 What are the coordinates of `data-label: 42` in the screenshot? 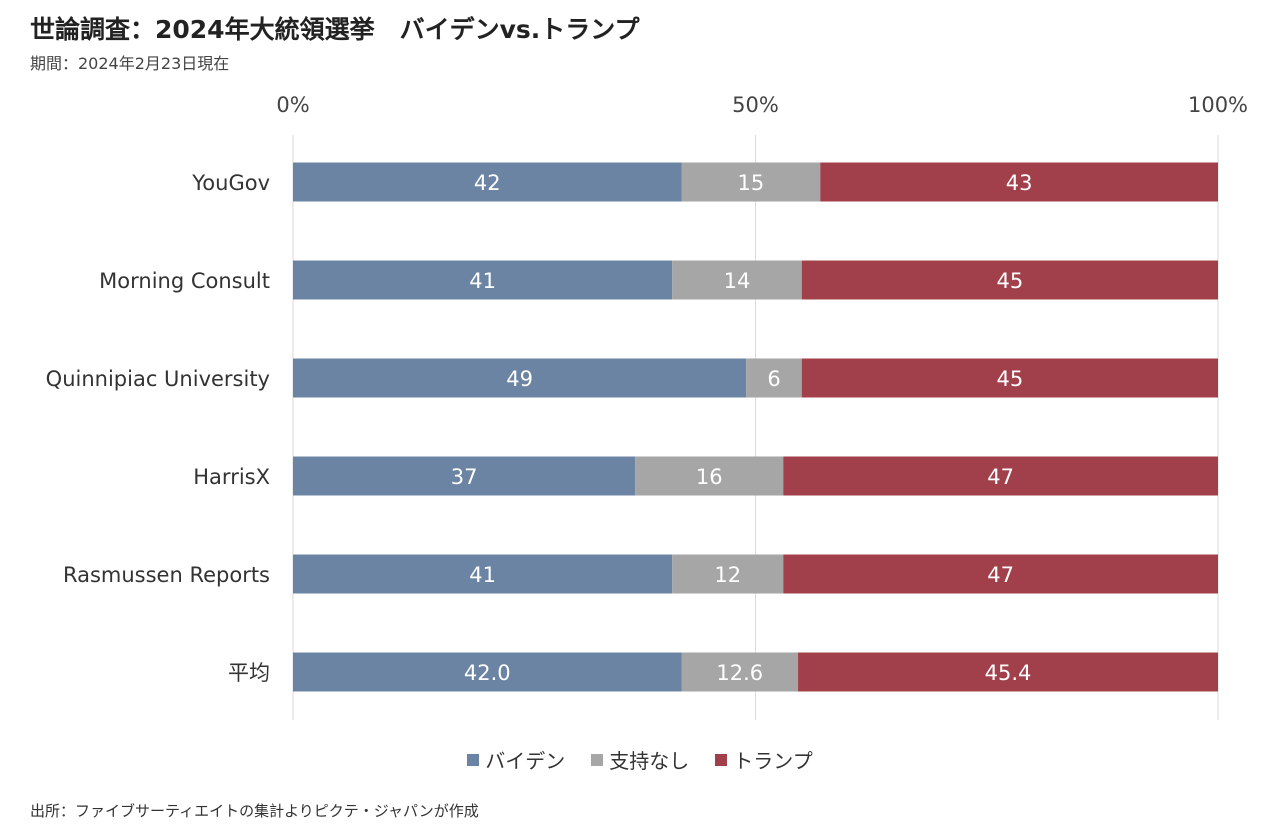 It's located at (487, 183).